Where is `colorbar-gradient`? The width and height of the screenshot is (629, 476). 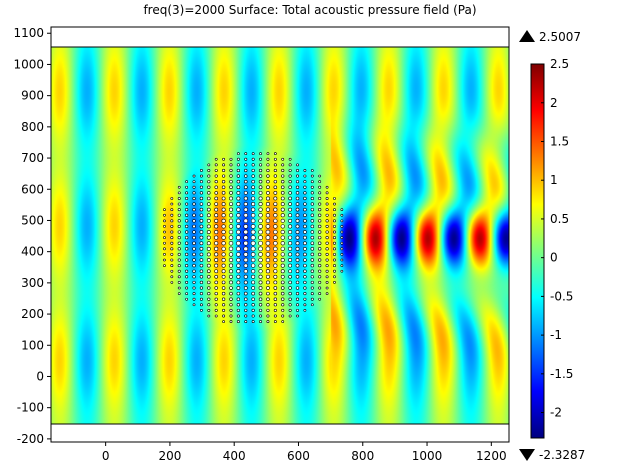 colorbar-gradient is located at coordinates (537, 251).